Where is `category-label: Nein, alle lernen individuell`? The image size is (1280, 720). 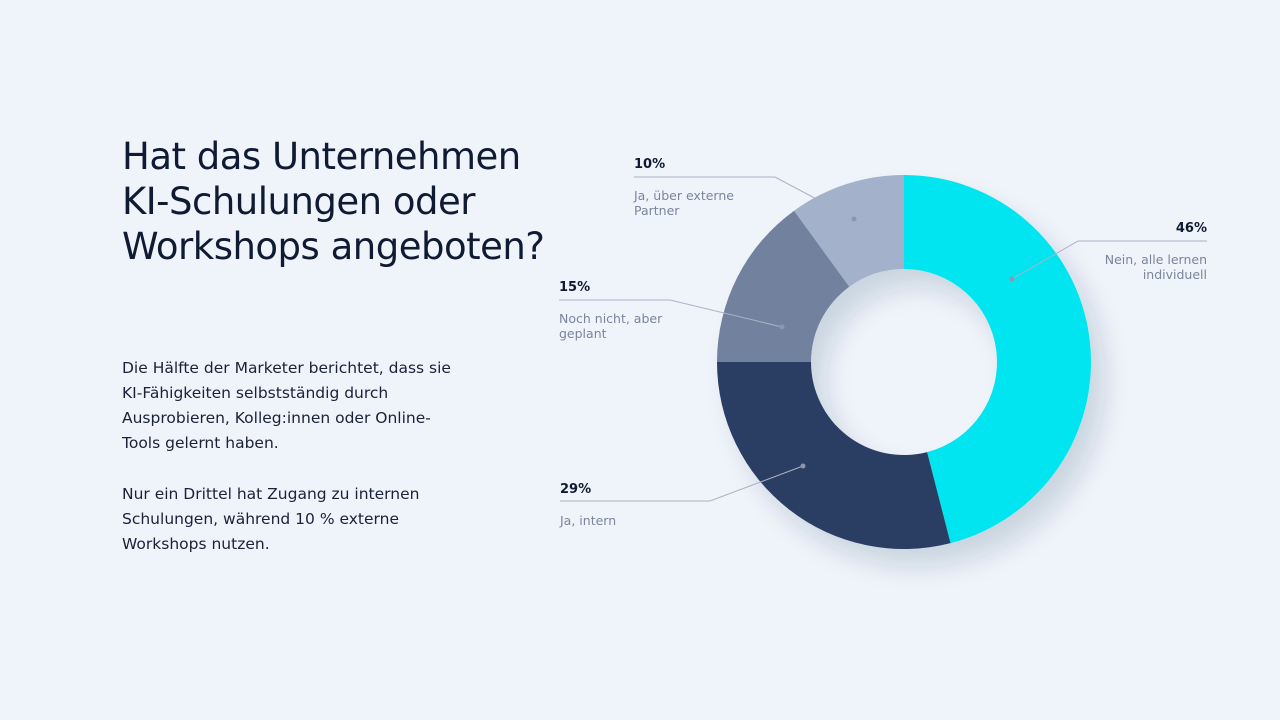
category-label: Nein, alle lernen individuell is located at coordinates (1155, 267).